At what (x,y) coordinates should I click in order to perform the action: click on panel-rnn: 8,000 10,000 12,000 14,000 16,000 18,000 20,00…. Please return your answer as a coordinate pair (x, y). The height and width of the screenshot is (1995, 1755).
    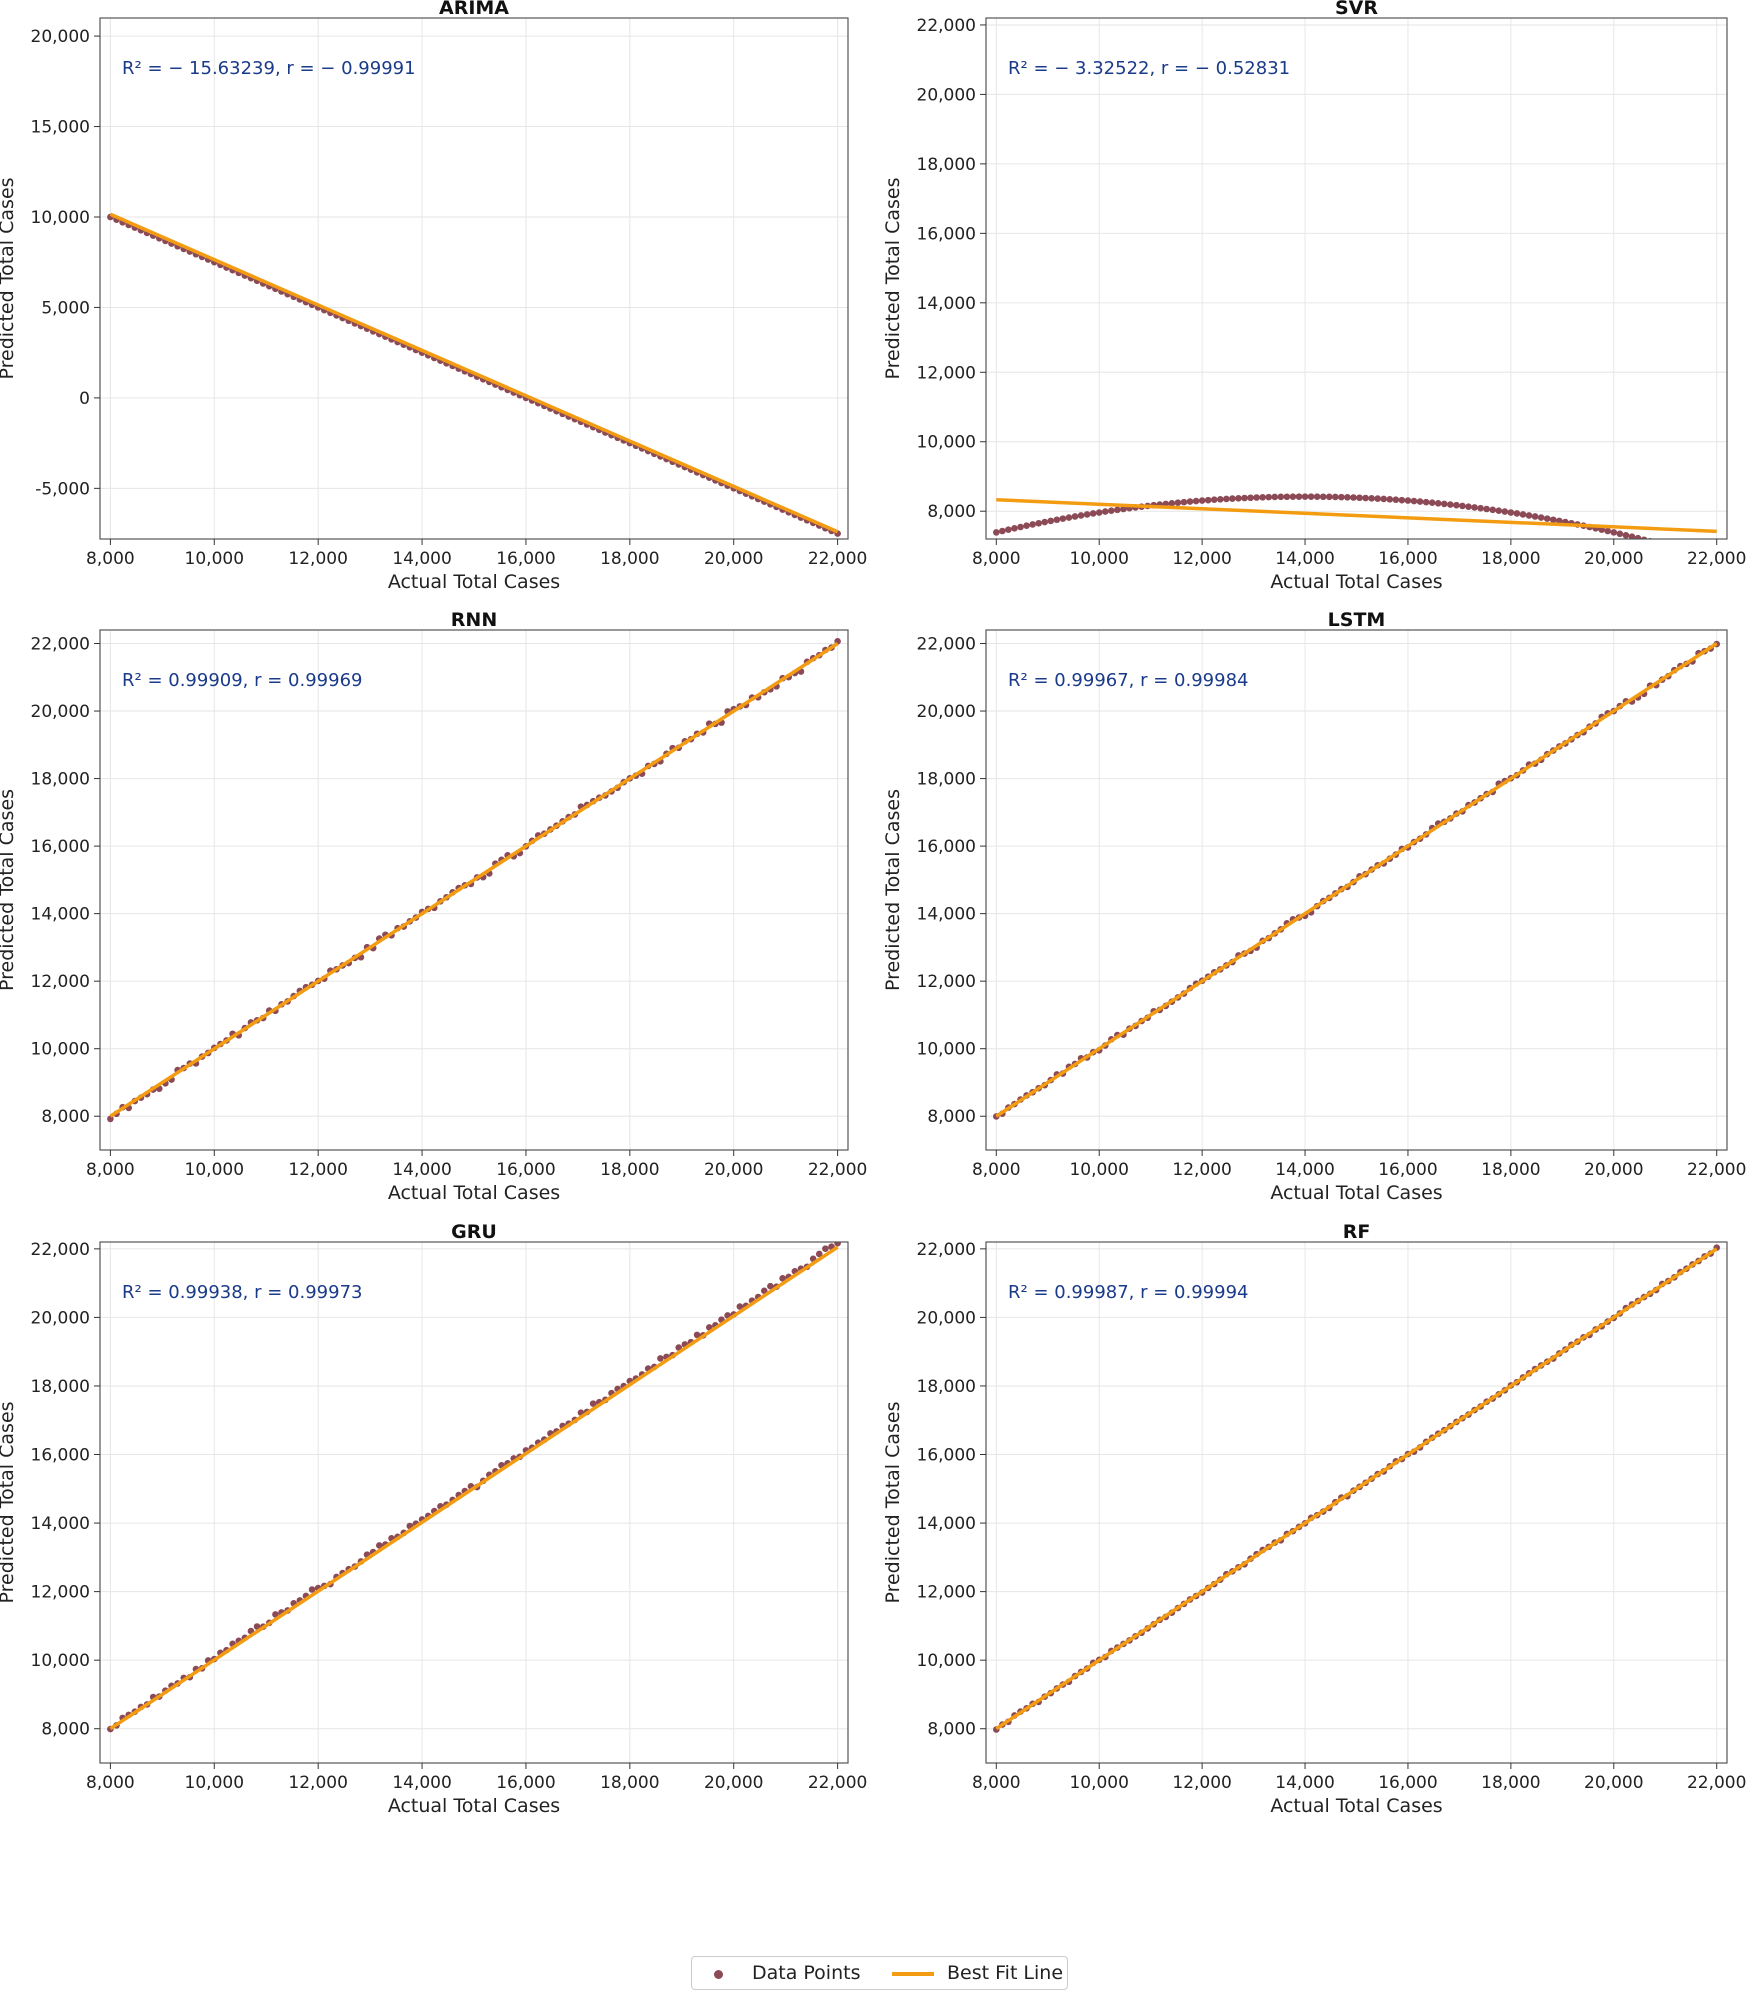
    Looking at the image, I should click on (433, 906).